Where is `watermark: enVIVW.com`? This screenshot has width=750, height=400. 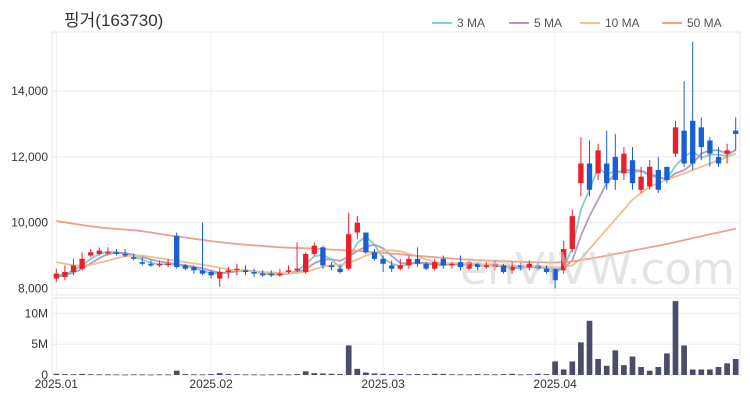 watermark: enVIVW.com is located at coordinates (597, 269).